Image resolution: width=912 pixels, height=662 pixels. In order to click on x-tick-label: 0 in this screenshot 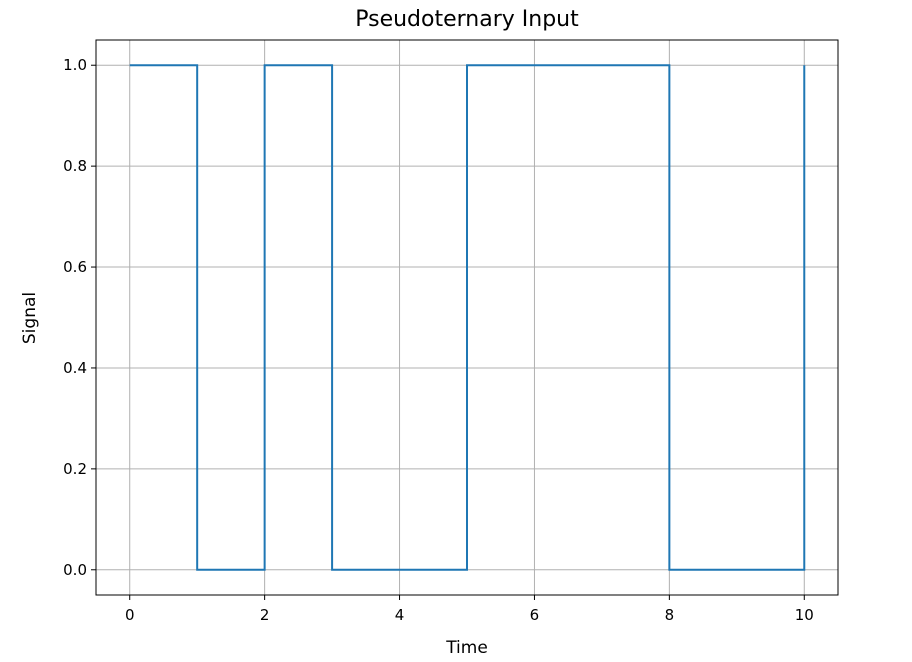, I will do `click(130, 615)`.